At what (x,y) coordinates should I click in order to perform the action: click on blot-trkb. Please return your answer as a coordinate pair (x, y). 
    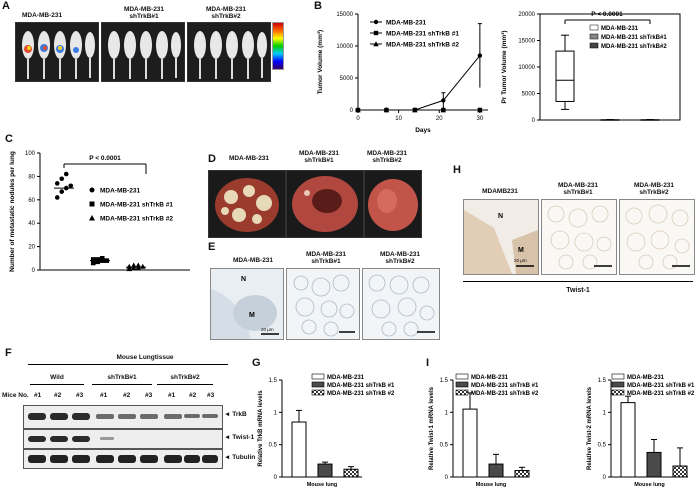
    Looking at the image, I should click on (123, 417).